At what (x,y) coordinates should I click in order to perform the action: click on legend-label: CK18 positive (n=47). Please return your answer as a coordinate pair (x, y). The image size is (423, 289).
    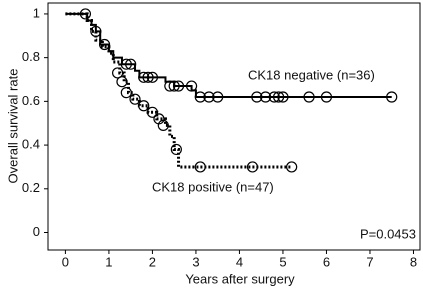
    Looking at the image, I should click on (213, 186).